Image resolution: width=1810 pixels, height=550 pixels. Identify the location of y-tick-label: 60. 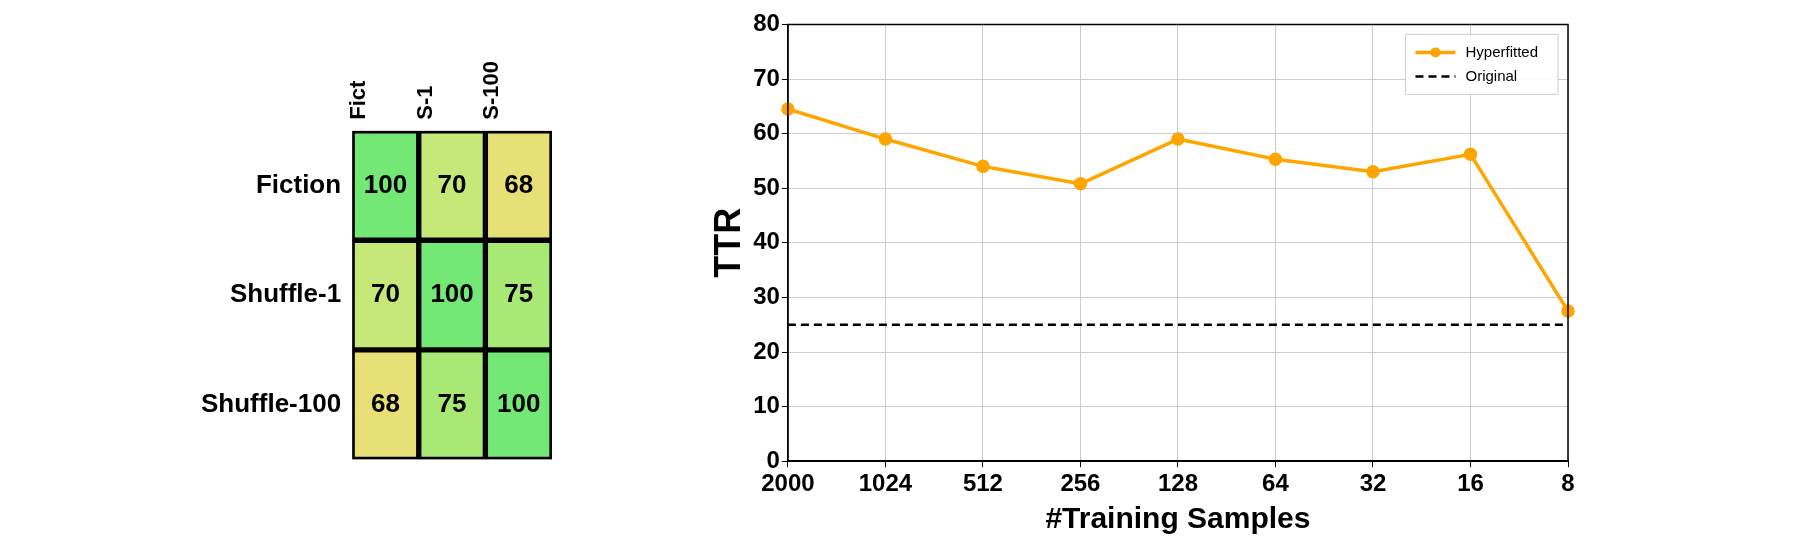
(766, 132).